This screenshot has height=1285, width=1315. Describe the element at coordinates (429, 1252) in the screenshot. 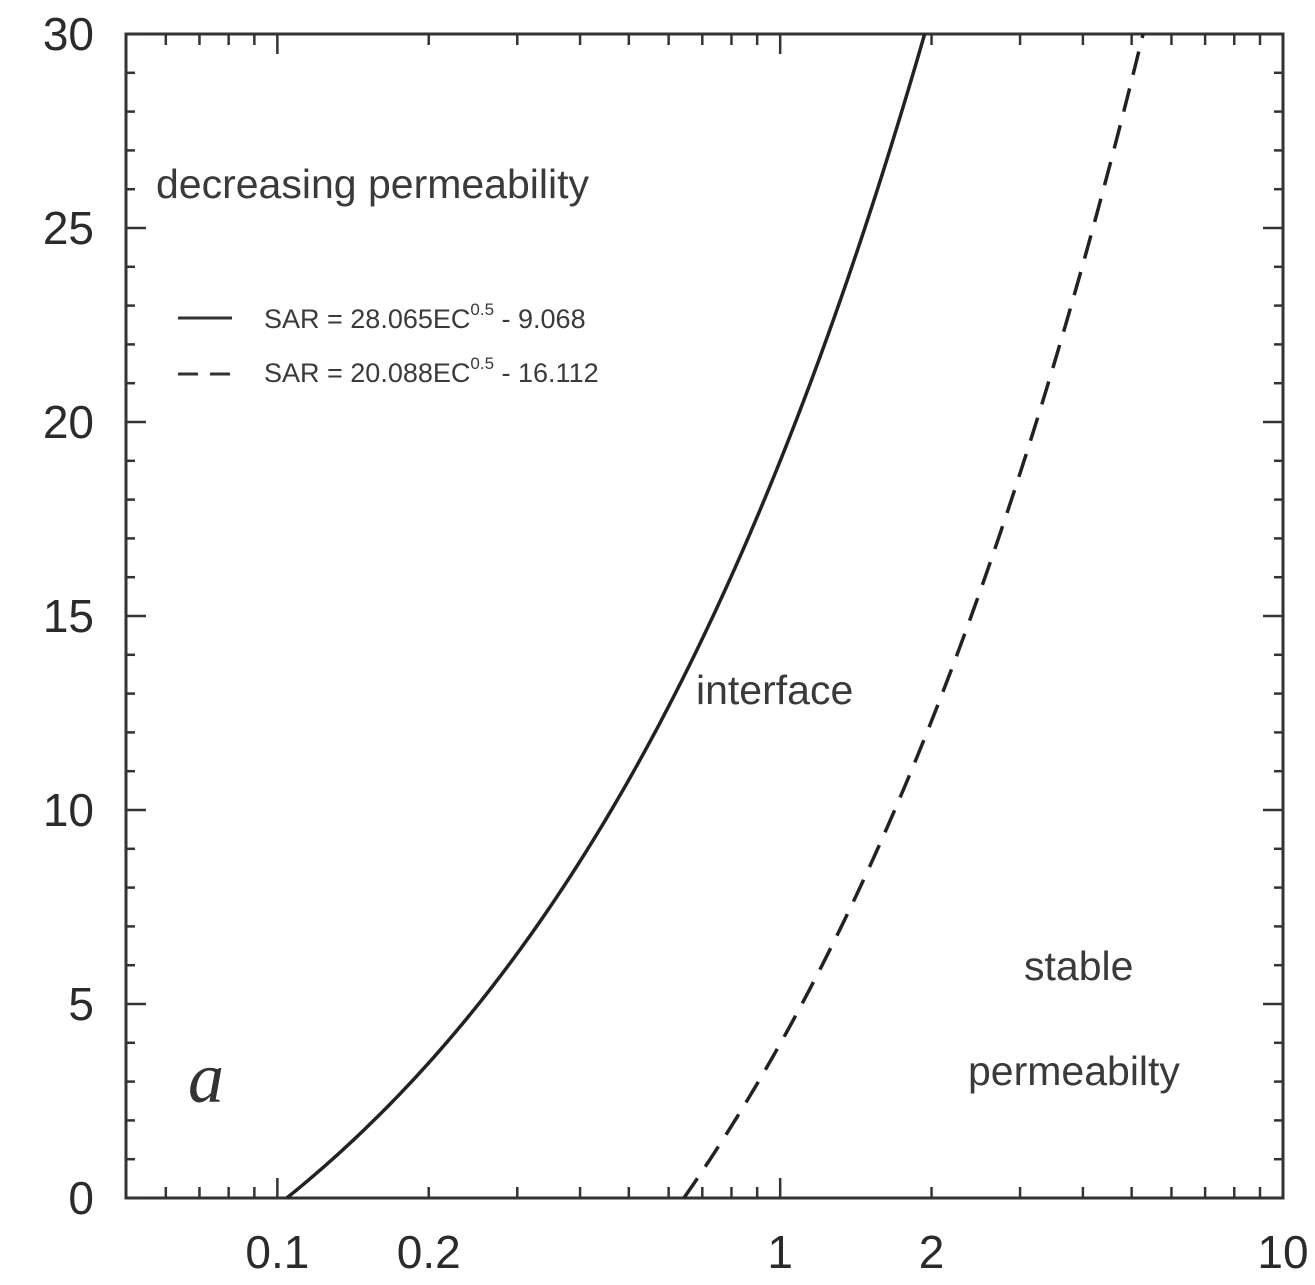

I see `x-tick-label: 0.2` at that location.